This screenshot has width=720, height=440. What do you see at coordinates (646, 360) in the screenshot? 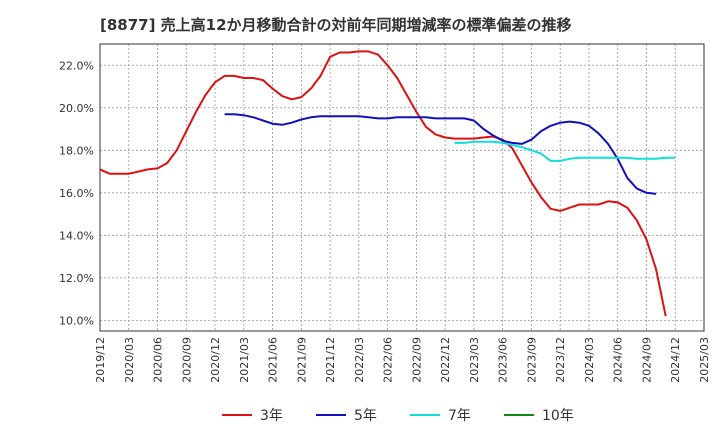
I see `x-tick-label: 2024/09` at bounding box center [646, 360].